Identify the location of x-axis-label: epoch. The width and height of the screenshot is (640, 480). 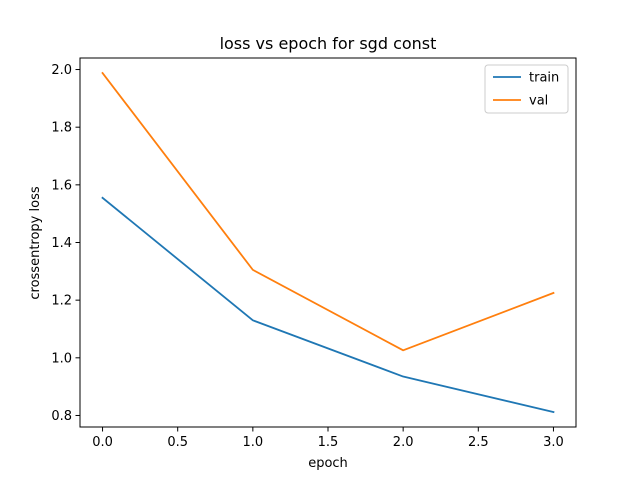
(328, 463).